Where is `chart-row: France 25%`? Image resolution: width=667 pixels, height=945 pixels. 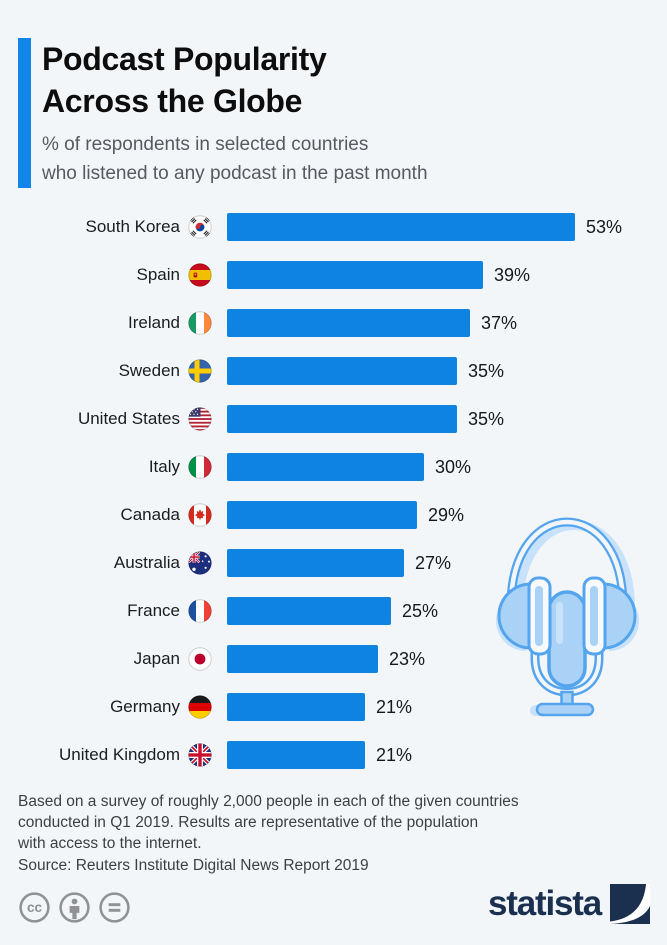 chart-row: France 25% is located at coordinates (333, 611).